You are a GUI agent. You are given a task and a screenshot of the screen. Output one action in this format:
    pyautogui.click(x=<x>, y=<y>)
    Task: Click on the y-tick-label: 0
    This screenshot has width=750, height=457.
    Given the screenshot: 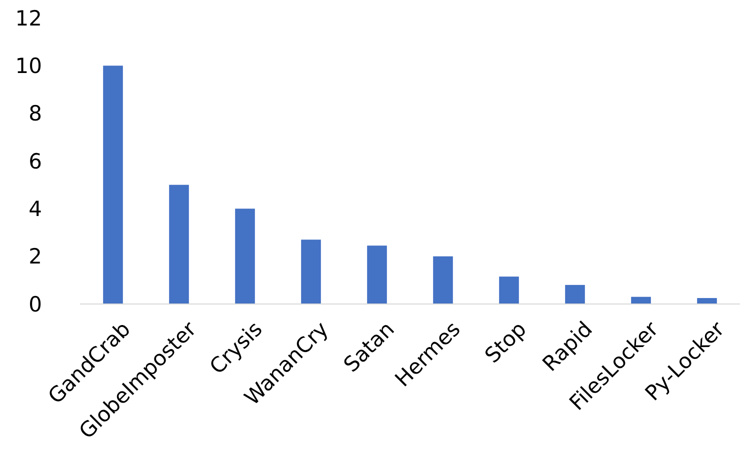 What is the action you would take?
    pyautogui.click(x=35, y=304)
    